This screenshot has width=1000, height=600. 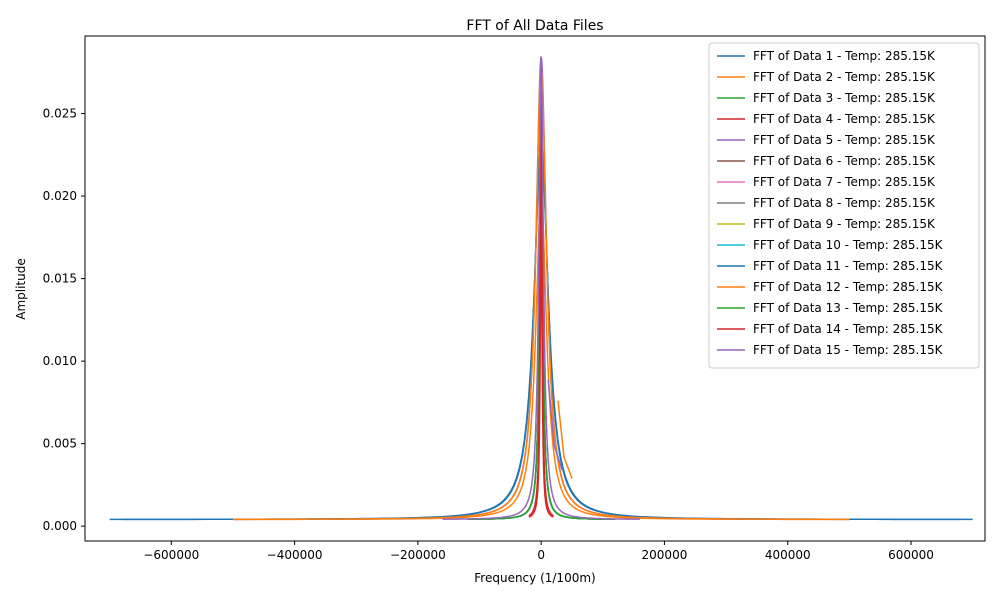 I want to click on chart-title: FFT of All Data Files, so click(x=534, y=26).